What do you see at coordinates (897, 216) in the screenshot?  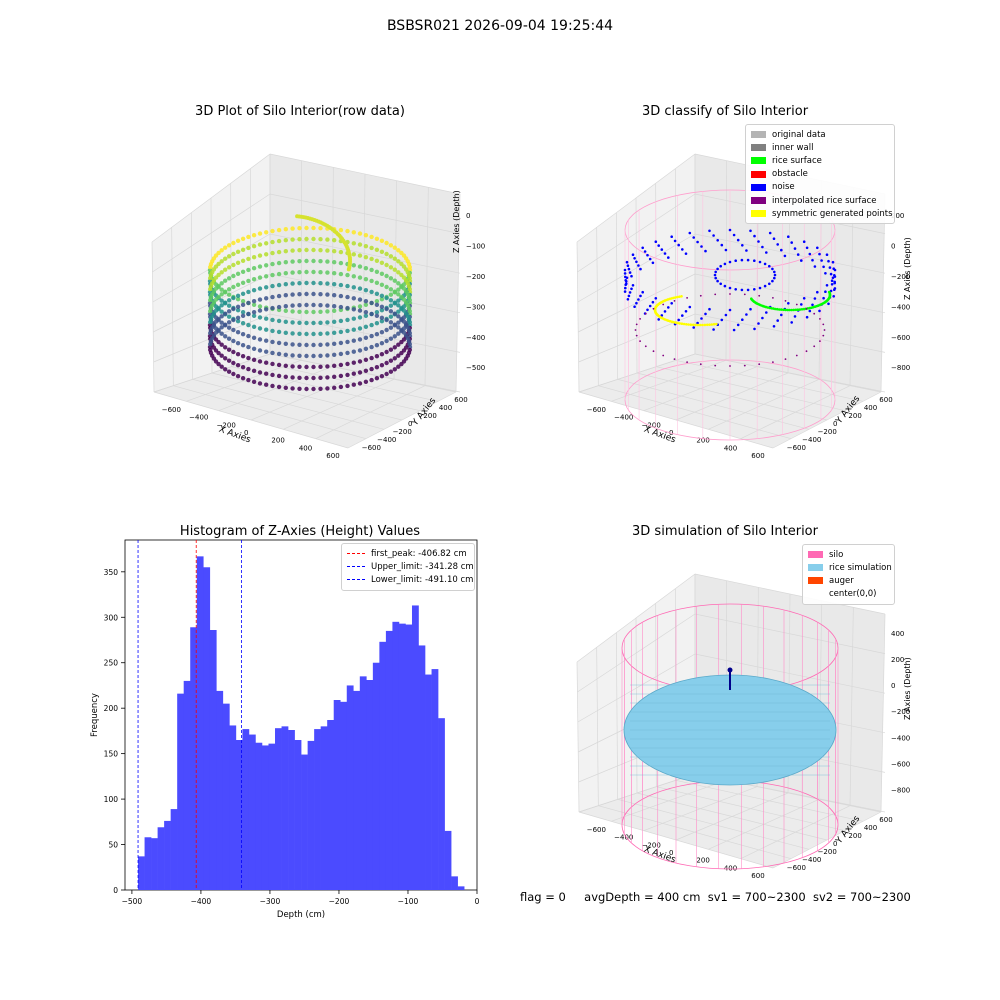 I see `z-tick-label: 200` at bounding box center [897, 216].